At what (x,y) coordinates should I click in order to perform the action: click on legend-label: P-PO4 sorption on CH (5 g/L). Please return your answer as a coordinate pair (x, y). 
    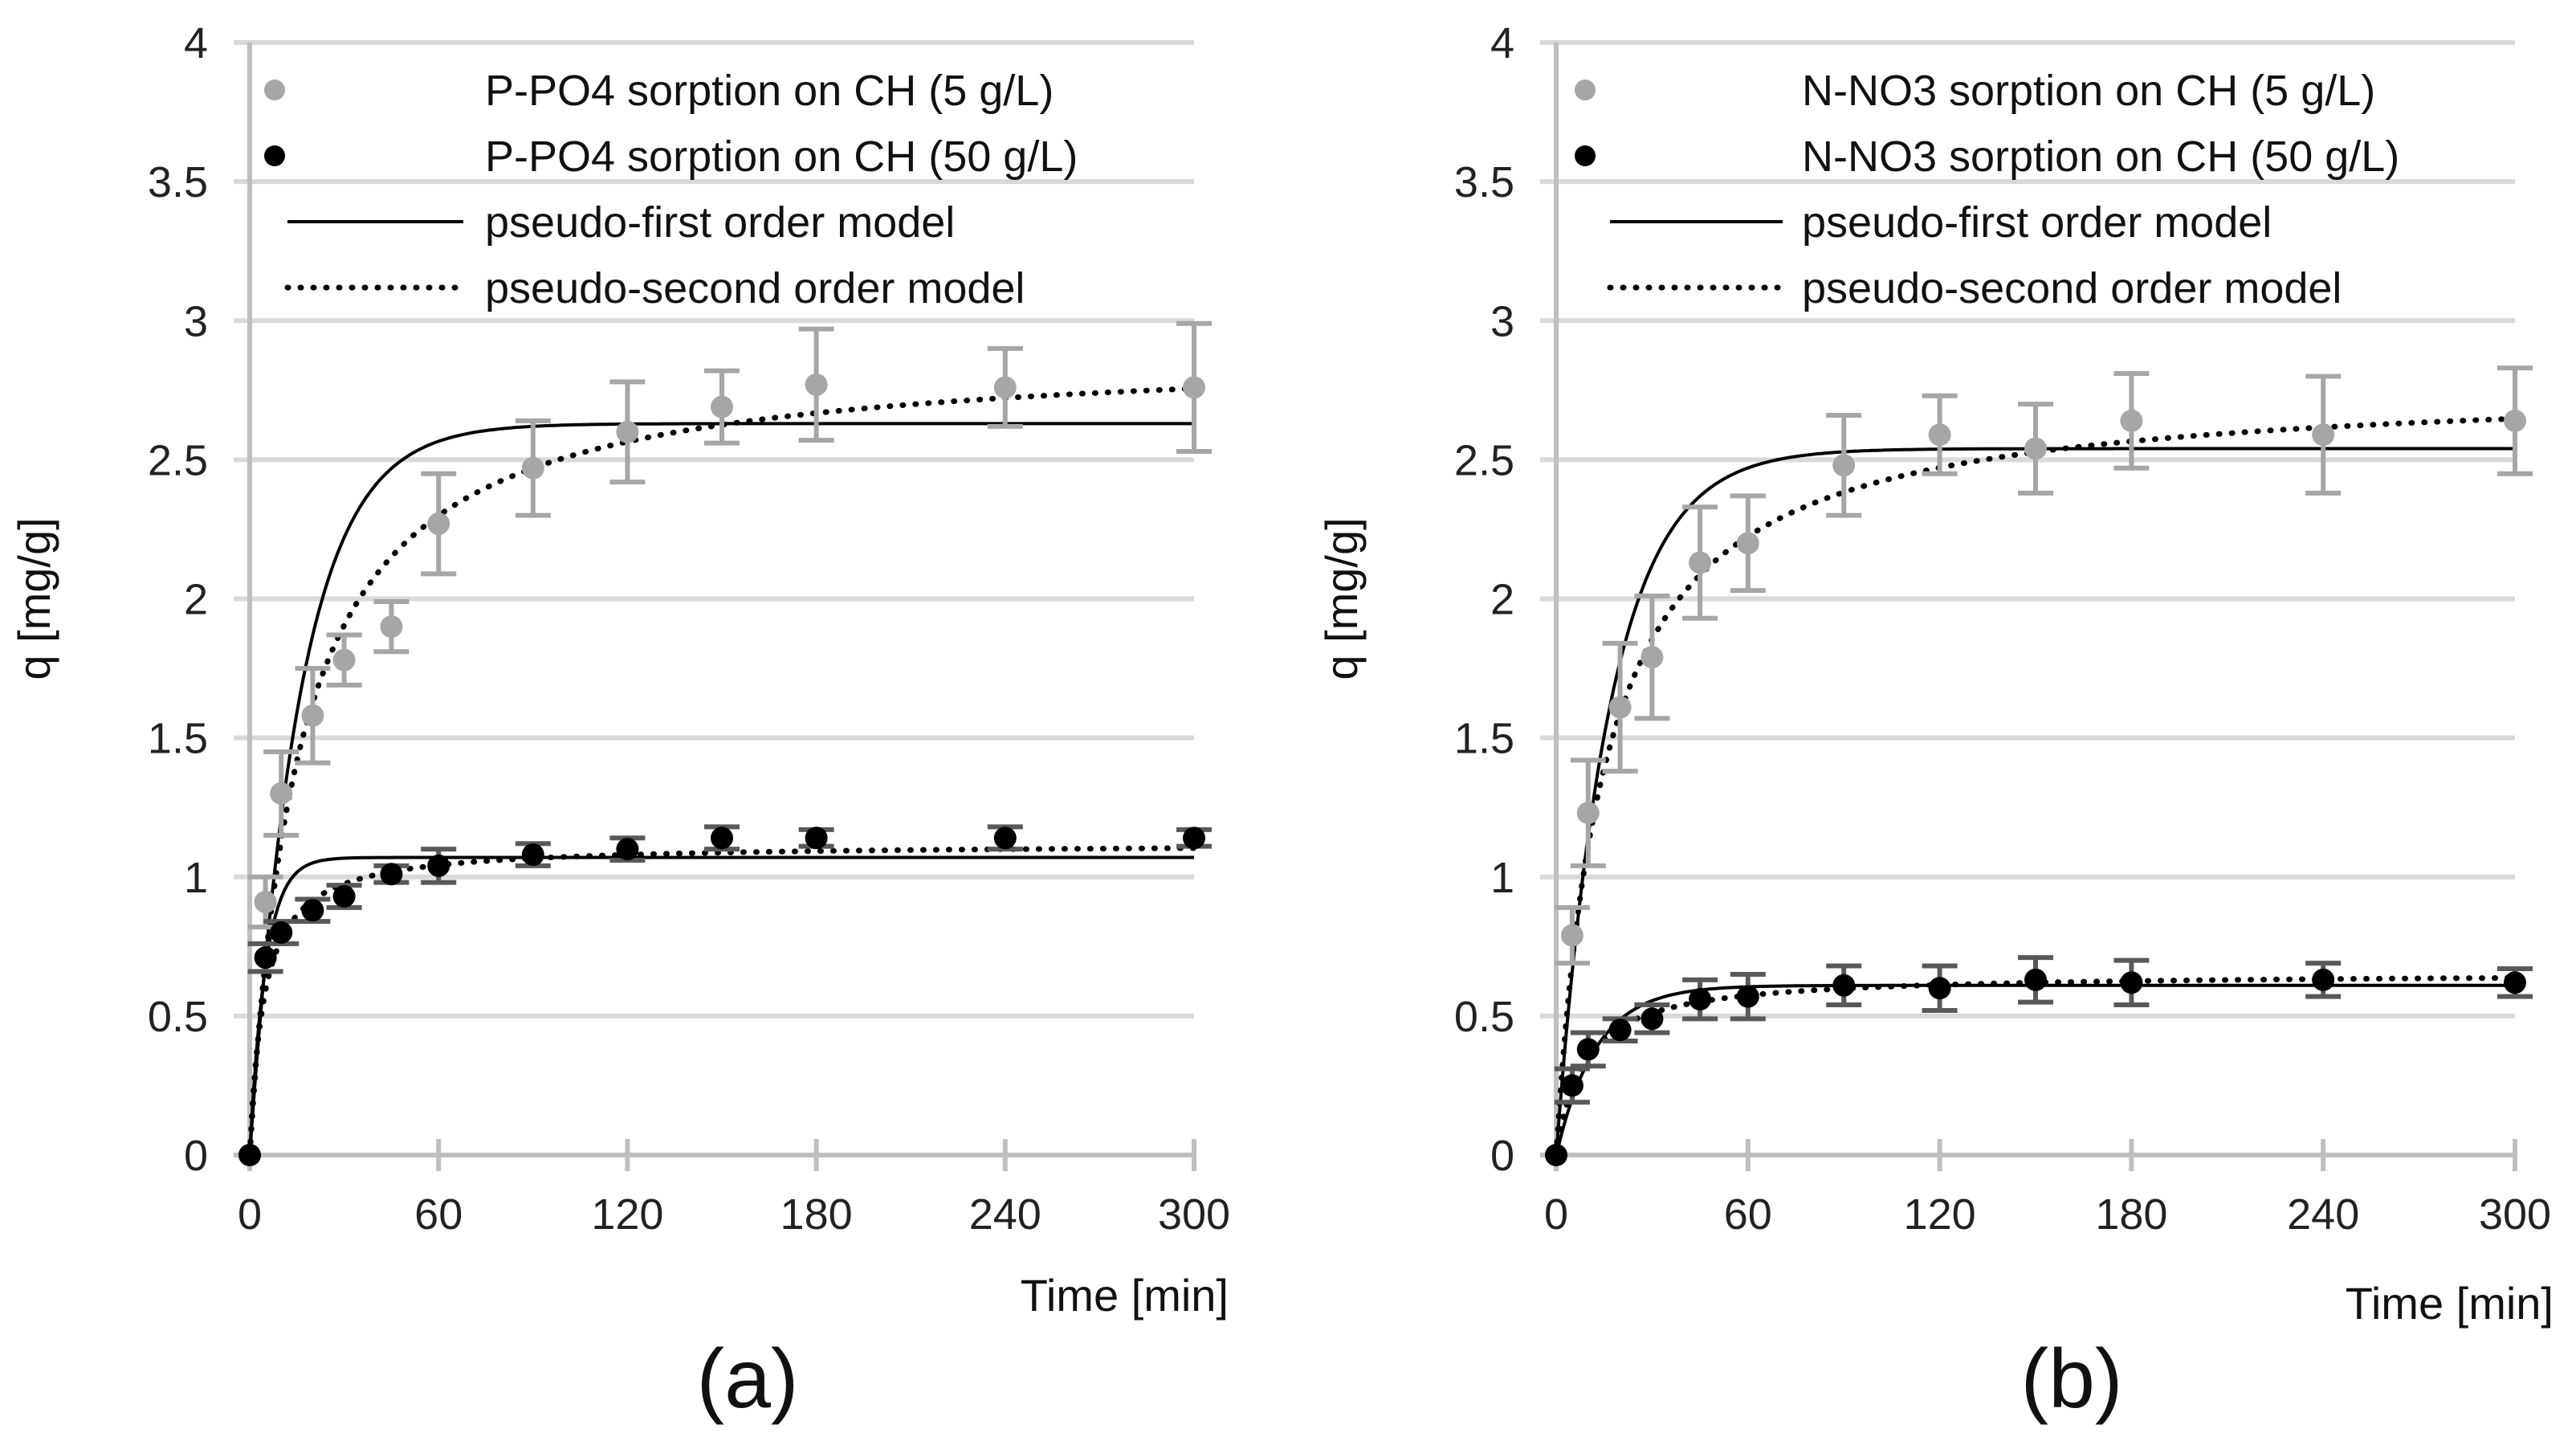
    Looking at the image, I should click on (769, 91).